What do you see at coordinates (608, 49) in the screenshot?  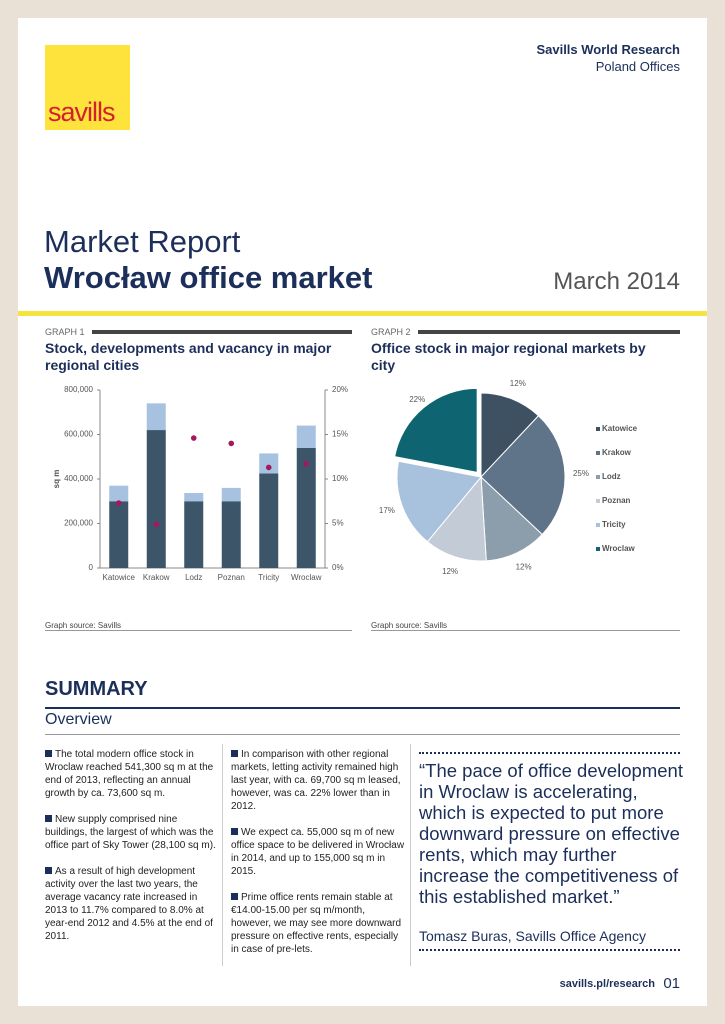 I see `org: Savills World Research` at bounding box center [608, 49].